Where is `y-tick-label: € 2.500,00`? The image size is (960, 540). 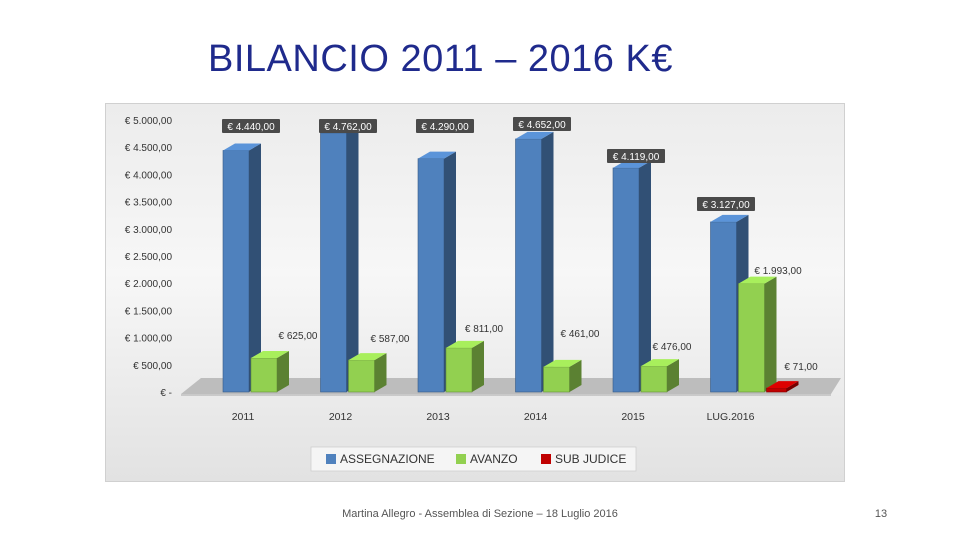
y-tick-label: € 2.500,00 is located at coordinates (149, 257).